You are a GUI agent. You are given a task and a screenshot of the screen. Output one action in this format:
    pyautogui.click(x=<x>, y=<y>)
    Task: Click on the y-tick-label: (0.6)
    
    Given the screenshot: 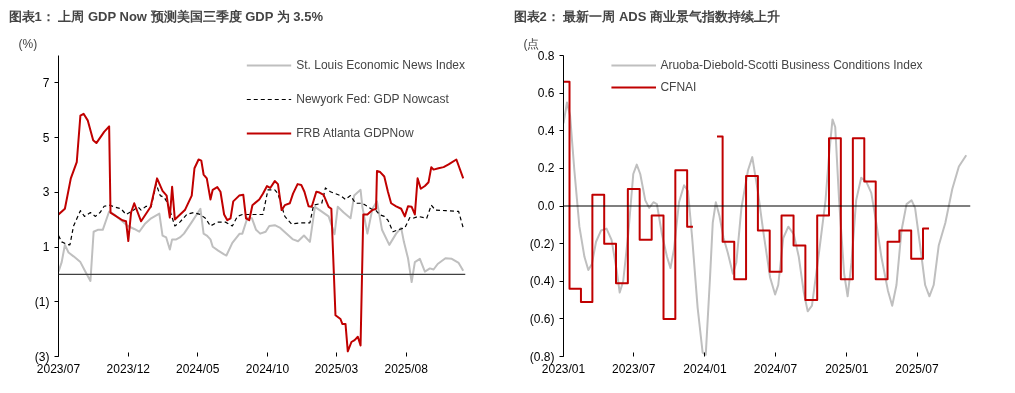 What is the action you would take?
    pyautogui.click(x=542, y=318)
    